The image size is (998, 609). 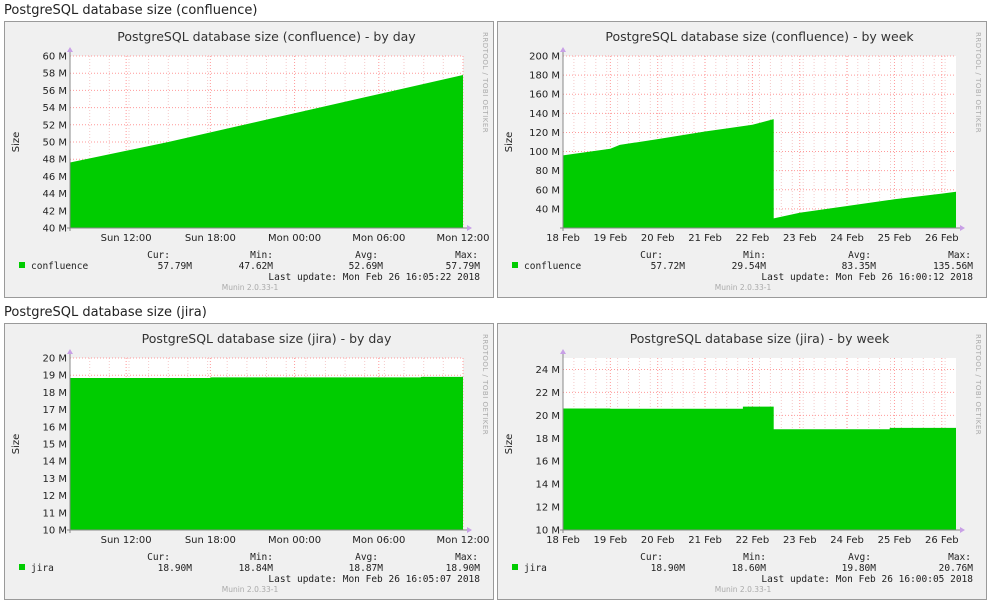 I want to click on y-tick-label: 200 M, so click(x=544, y=57).